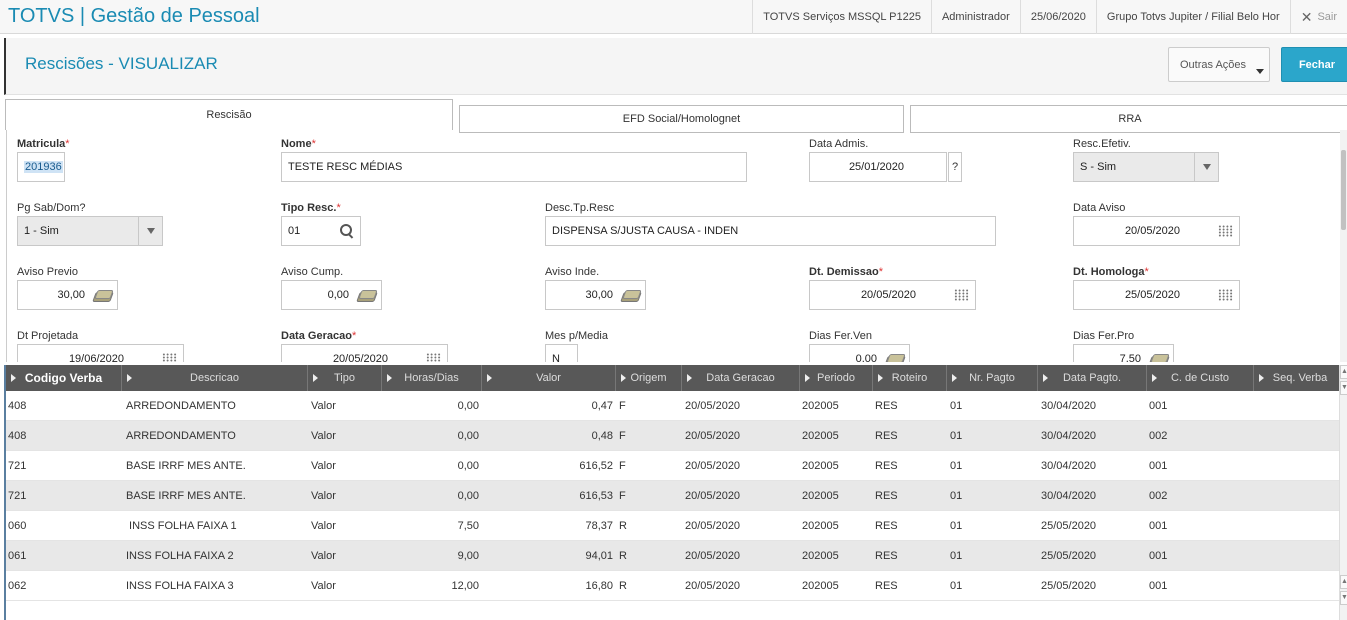 Image resolution: width=1347 pixels, height=620 pixels. Describe the element at coordinates (17, 556) in the screenshot. I see `table-cell-codigo: 061` at that location.